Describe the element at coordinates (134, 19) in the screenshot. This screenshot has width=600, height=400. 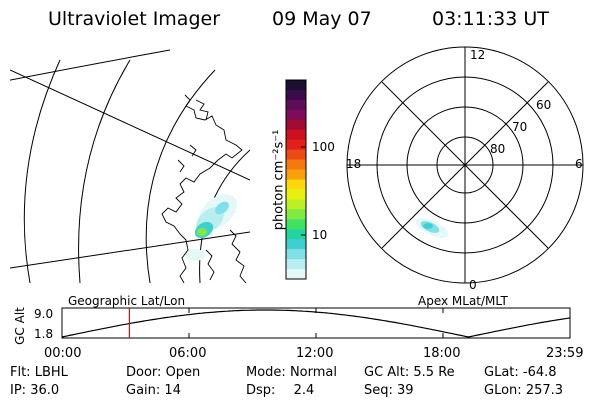
I see `instrument-title: Ultraviolet Imager` at that location.